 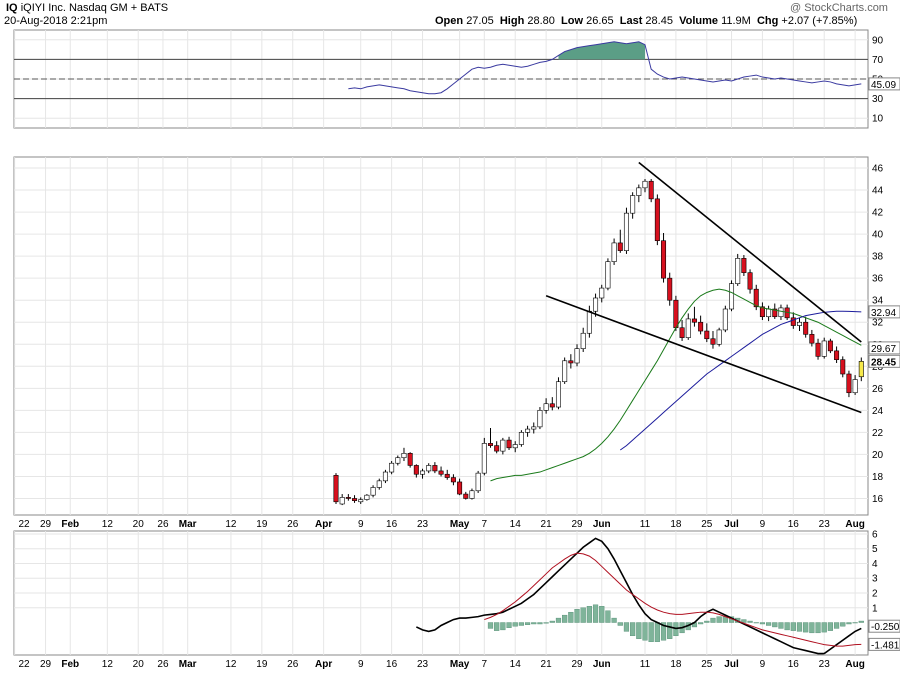 I want to click on low-value: 26.65, so click(x=600, y=21).